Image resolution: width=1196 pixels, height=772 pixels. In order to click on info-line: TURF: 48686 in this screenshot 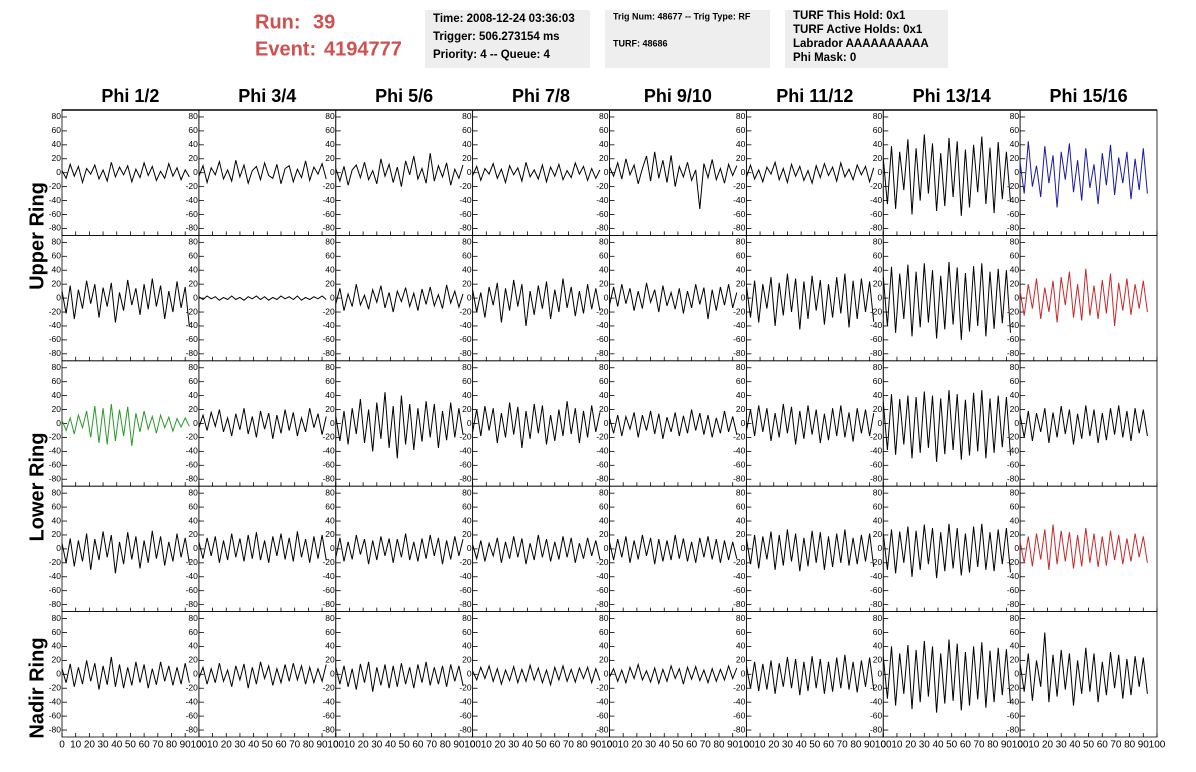, I will do `click(640, 43)`.